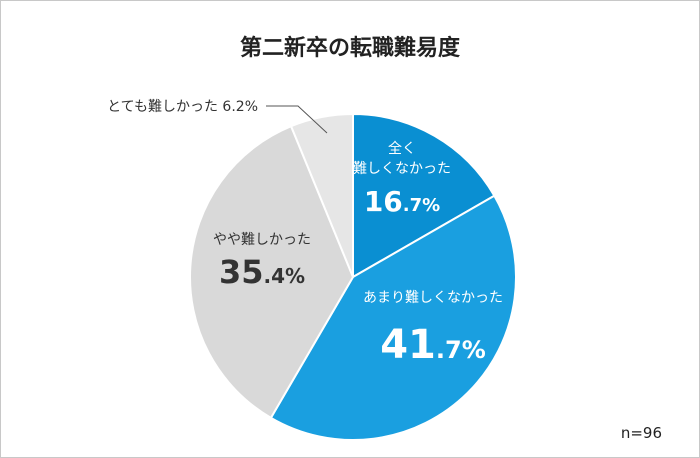 The width and height of the screenshot is (700, 458). I want to click on pie-slice-totemo, so click(321, 195).